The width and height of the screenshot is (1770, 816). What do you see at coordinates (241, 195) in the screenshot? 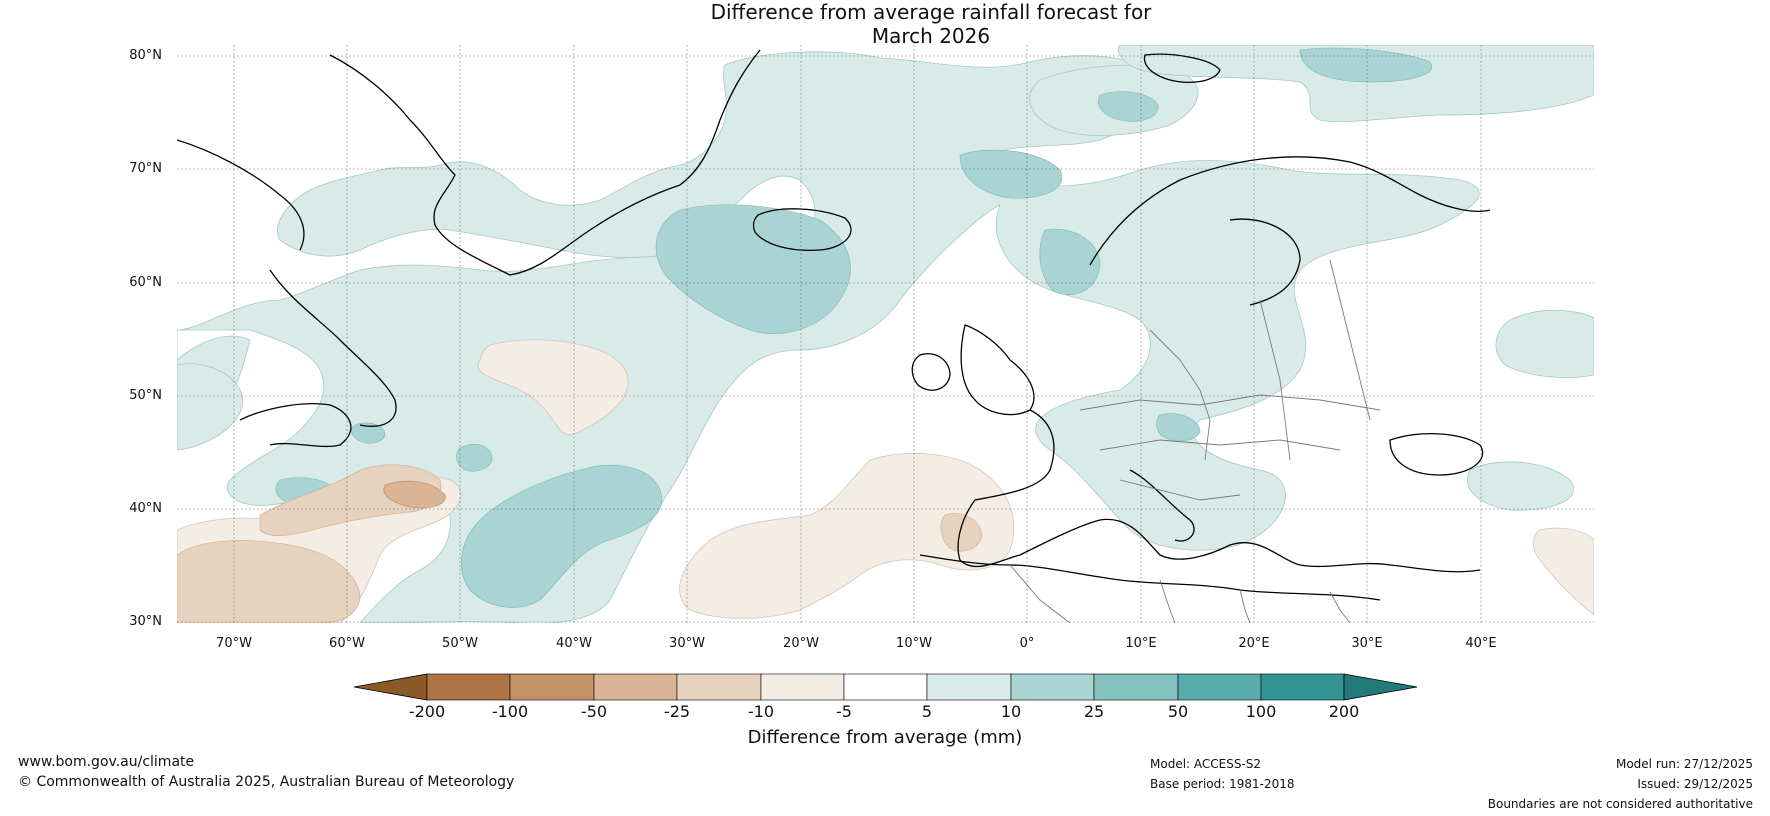
I see `baffin-coast` at bounding box center [241, 195].